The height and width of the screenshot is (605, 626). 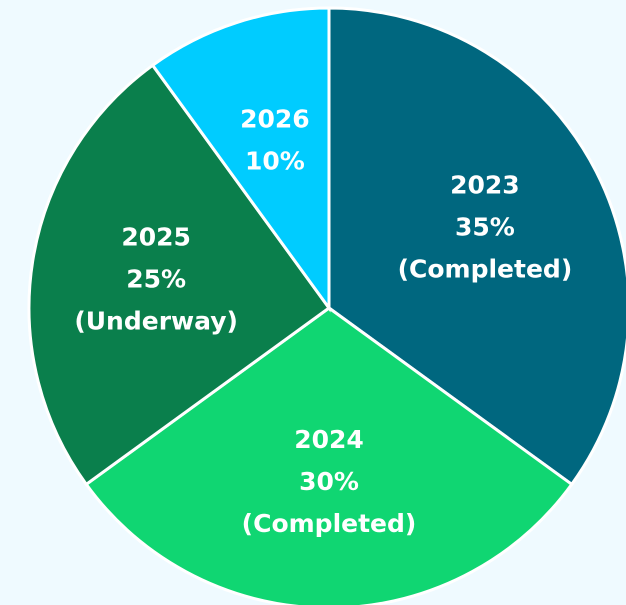 I want to click on slice-year: 2025, so click(x=156, y=237).